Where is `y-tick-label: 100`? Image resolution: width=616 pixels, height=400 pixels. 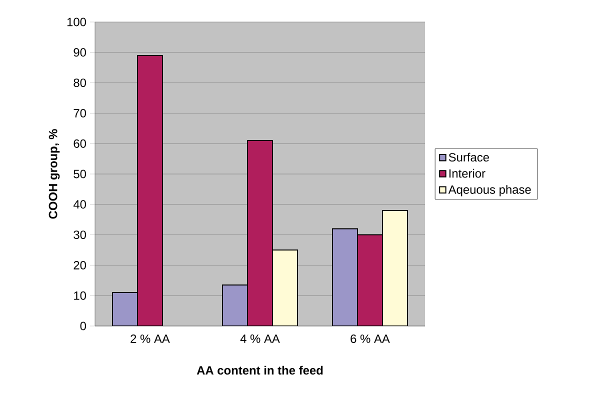
y-tick-label: 100 is located at coordinates (76, 22).